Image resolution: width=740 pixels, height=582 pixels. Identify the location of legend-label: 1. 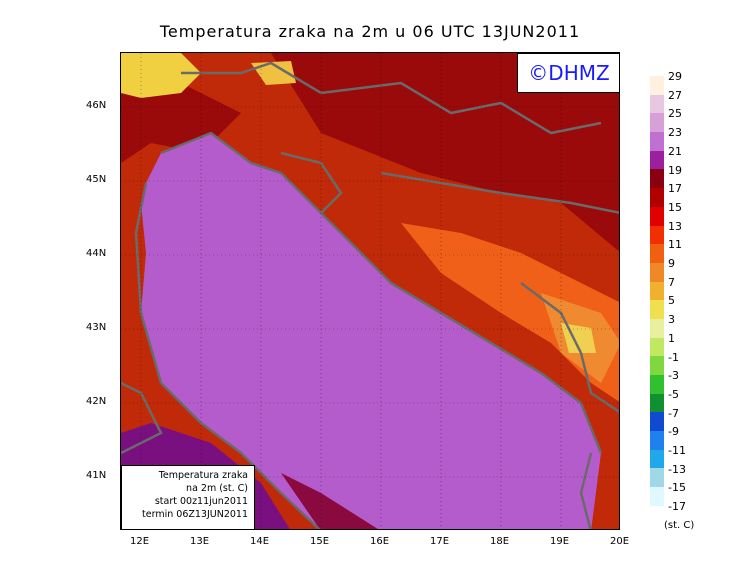
(671, 338).